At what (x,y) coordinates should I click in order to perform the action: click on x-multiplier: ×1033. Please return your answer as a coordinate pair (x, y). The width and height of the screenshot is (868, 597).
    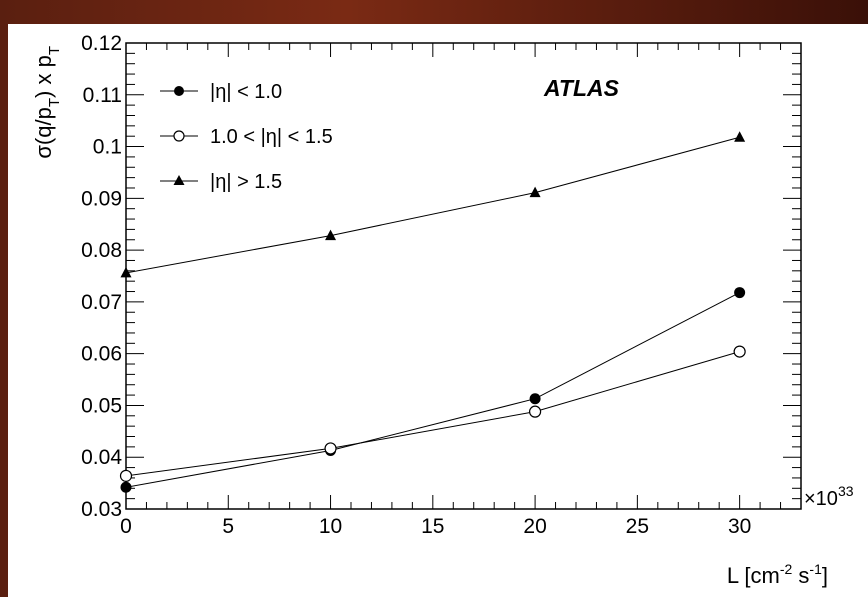
    Looking at the image, I should click on (829, 496).